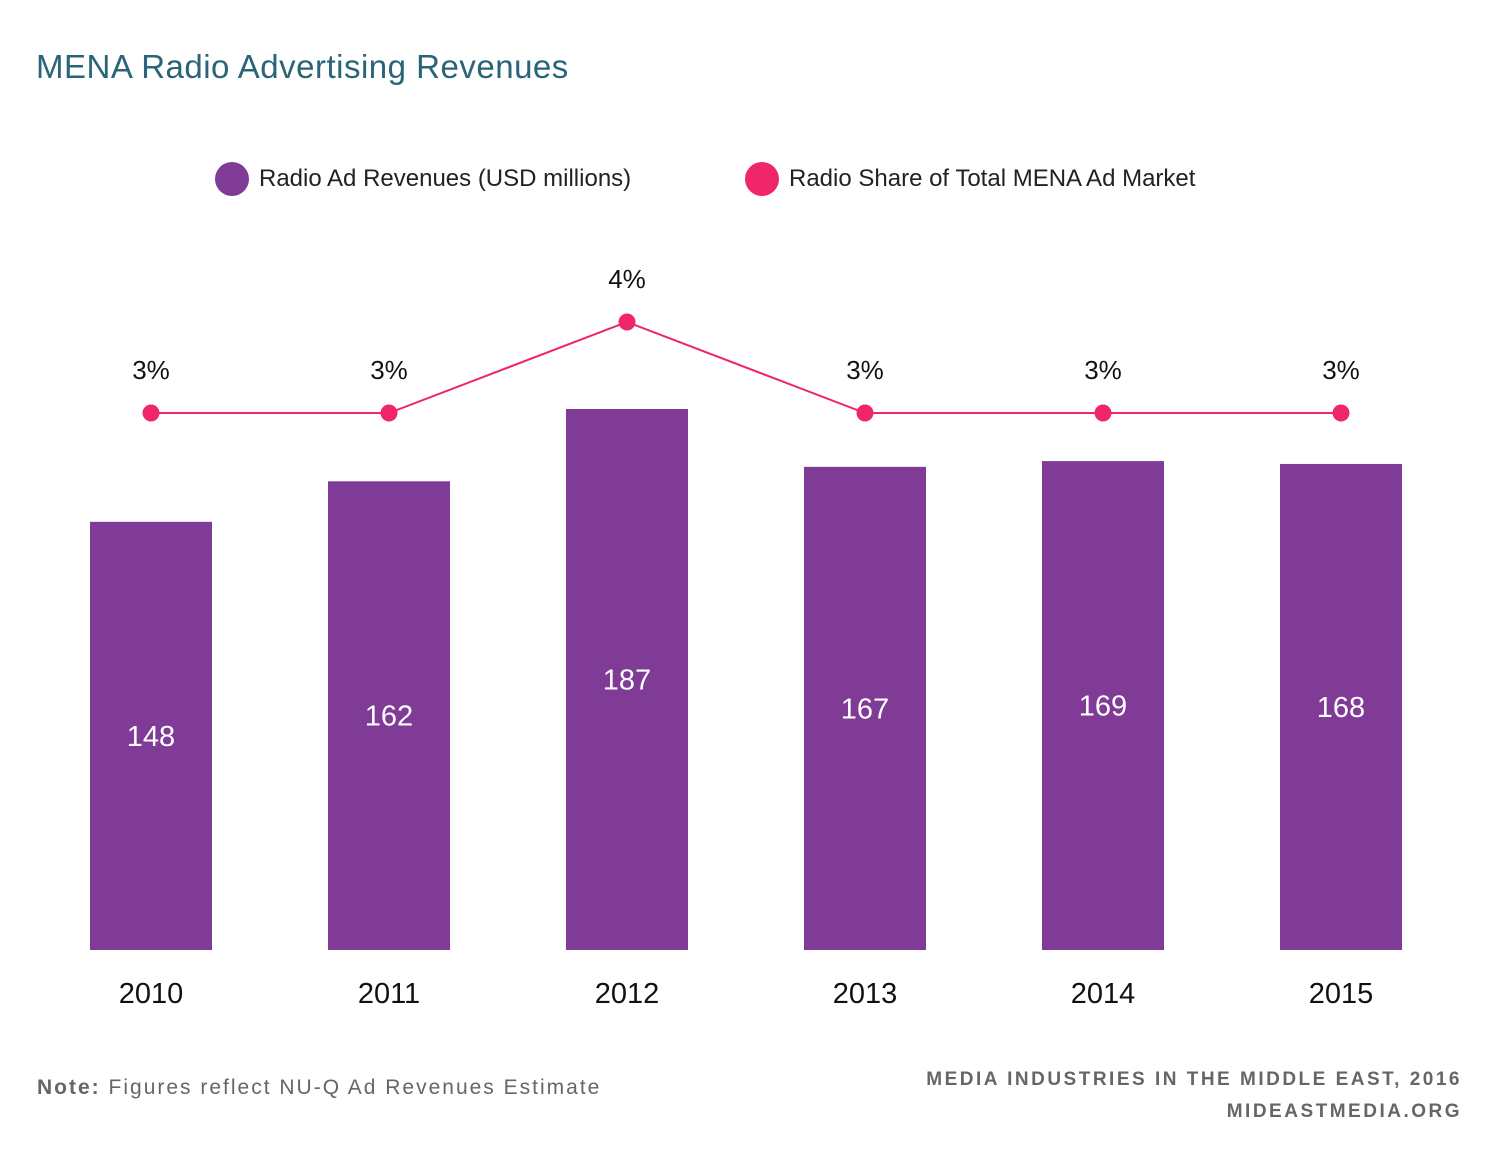 The height and width of the screenshot is (1150, 1500). I want to click on bar-2010, so click(151, 735).